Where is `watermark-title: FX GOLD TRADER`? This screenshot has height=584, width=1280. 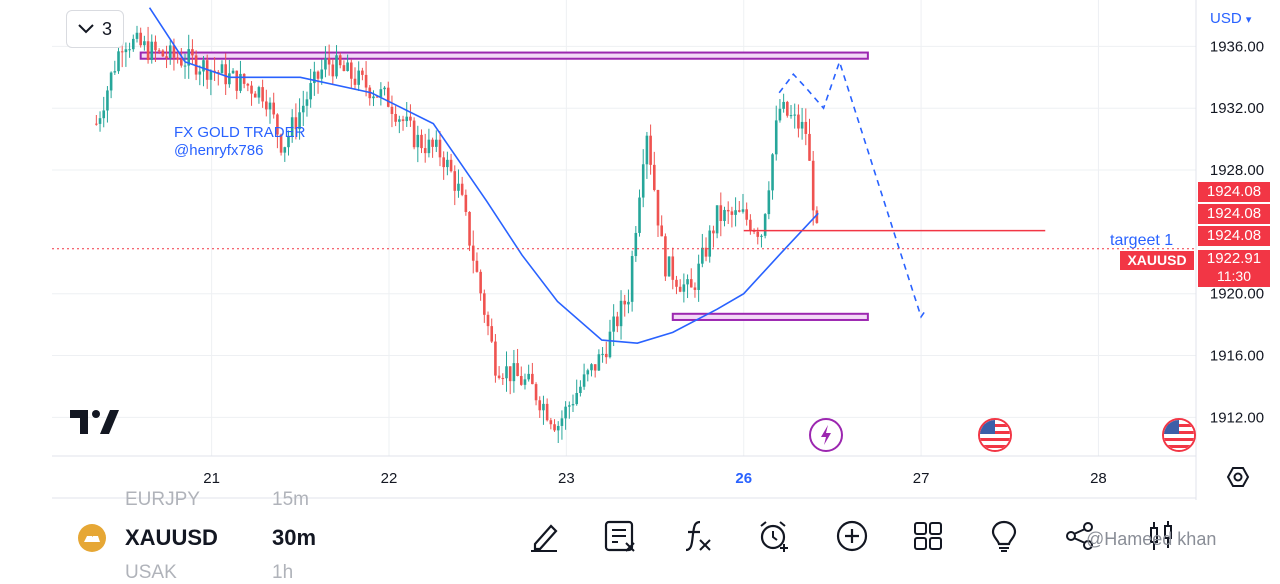 watermark-title: FX GOLD TRADER is located at coordinates (240, 132).